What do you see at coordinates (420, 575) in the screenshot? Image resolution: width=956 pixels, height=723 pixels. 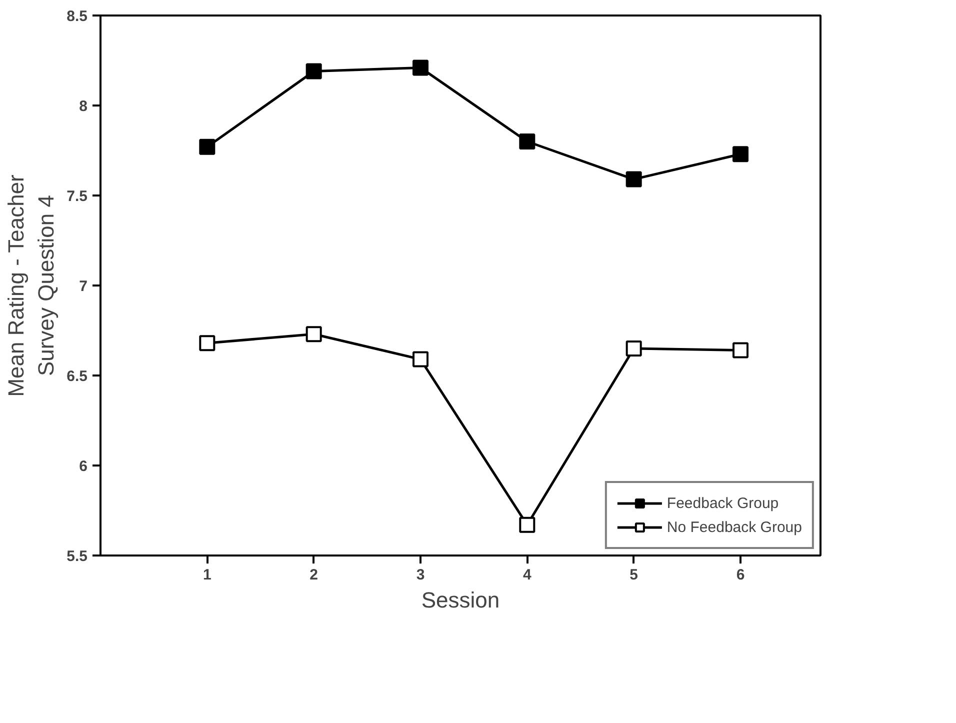 I see `x-tick-label: 3` at bounding box center [420, 575].